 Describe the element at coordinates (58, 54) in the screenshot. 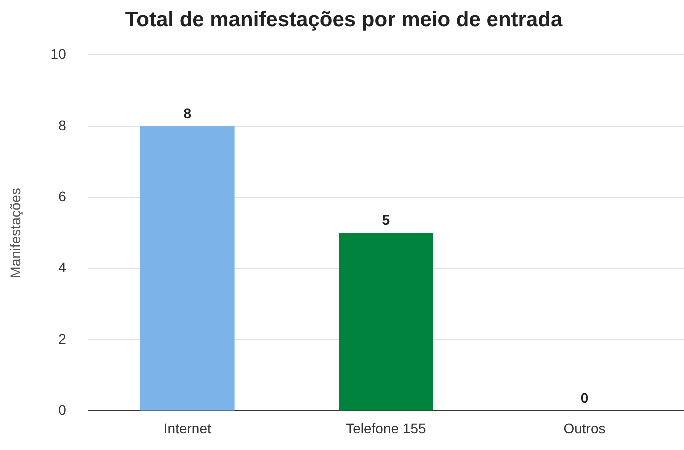

I see `y-tick-label: 10` at that location.